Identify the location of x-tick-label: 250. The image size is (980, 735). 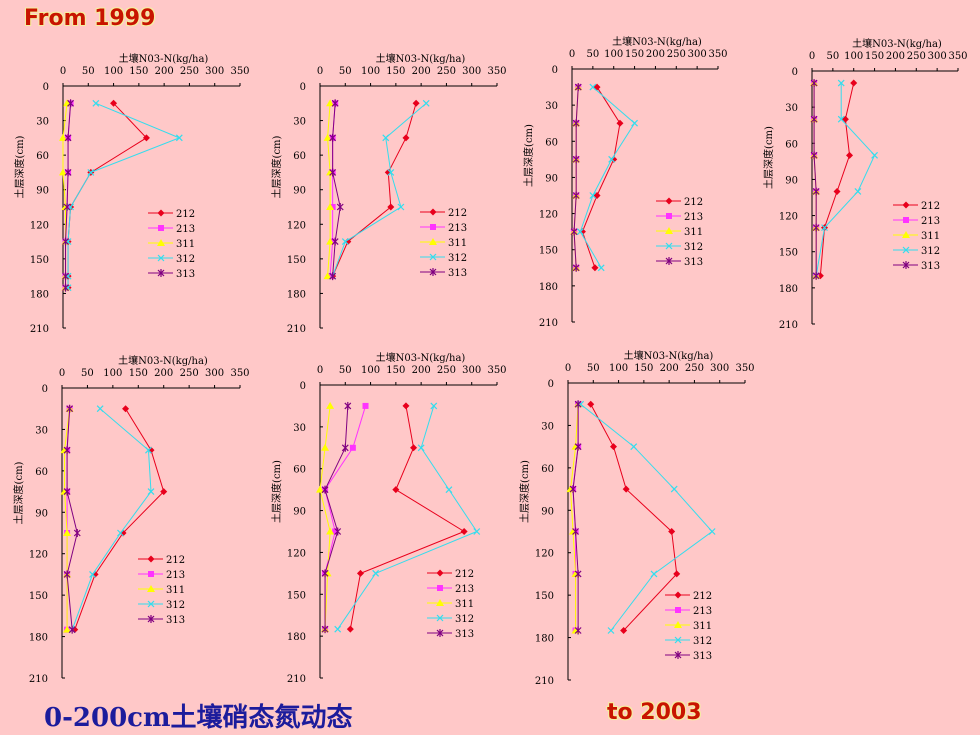
(676, 54).